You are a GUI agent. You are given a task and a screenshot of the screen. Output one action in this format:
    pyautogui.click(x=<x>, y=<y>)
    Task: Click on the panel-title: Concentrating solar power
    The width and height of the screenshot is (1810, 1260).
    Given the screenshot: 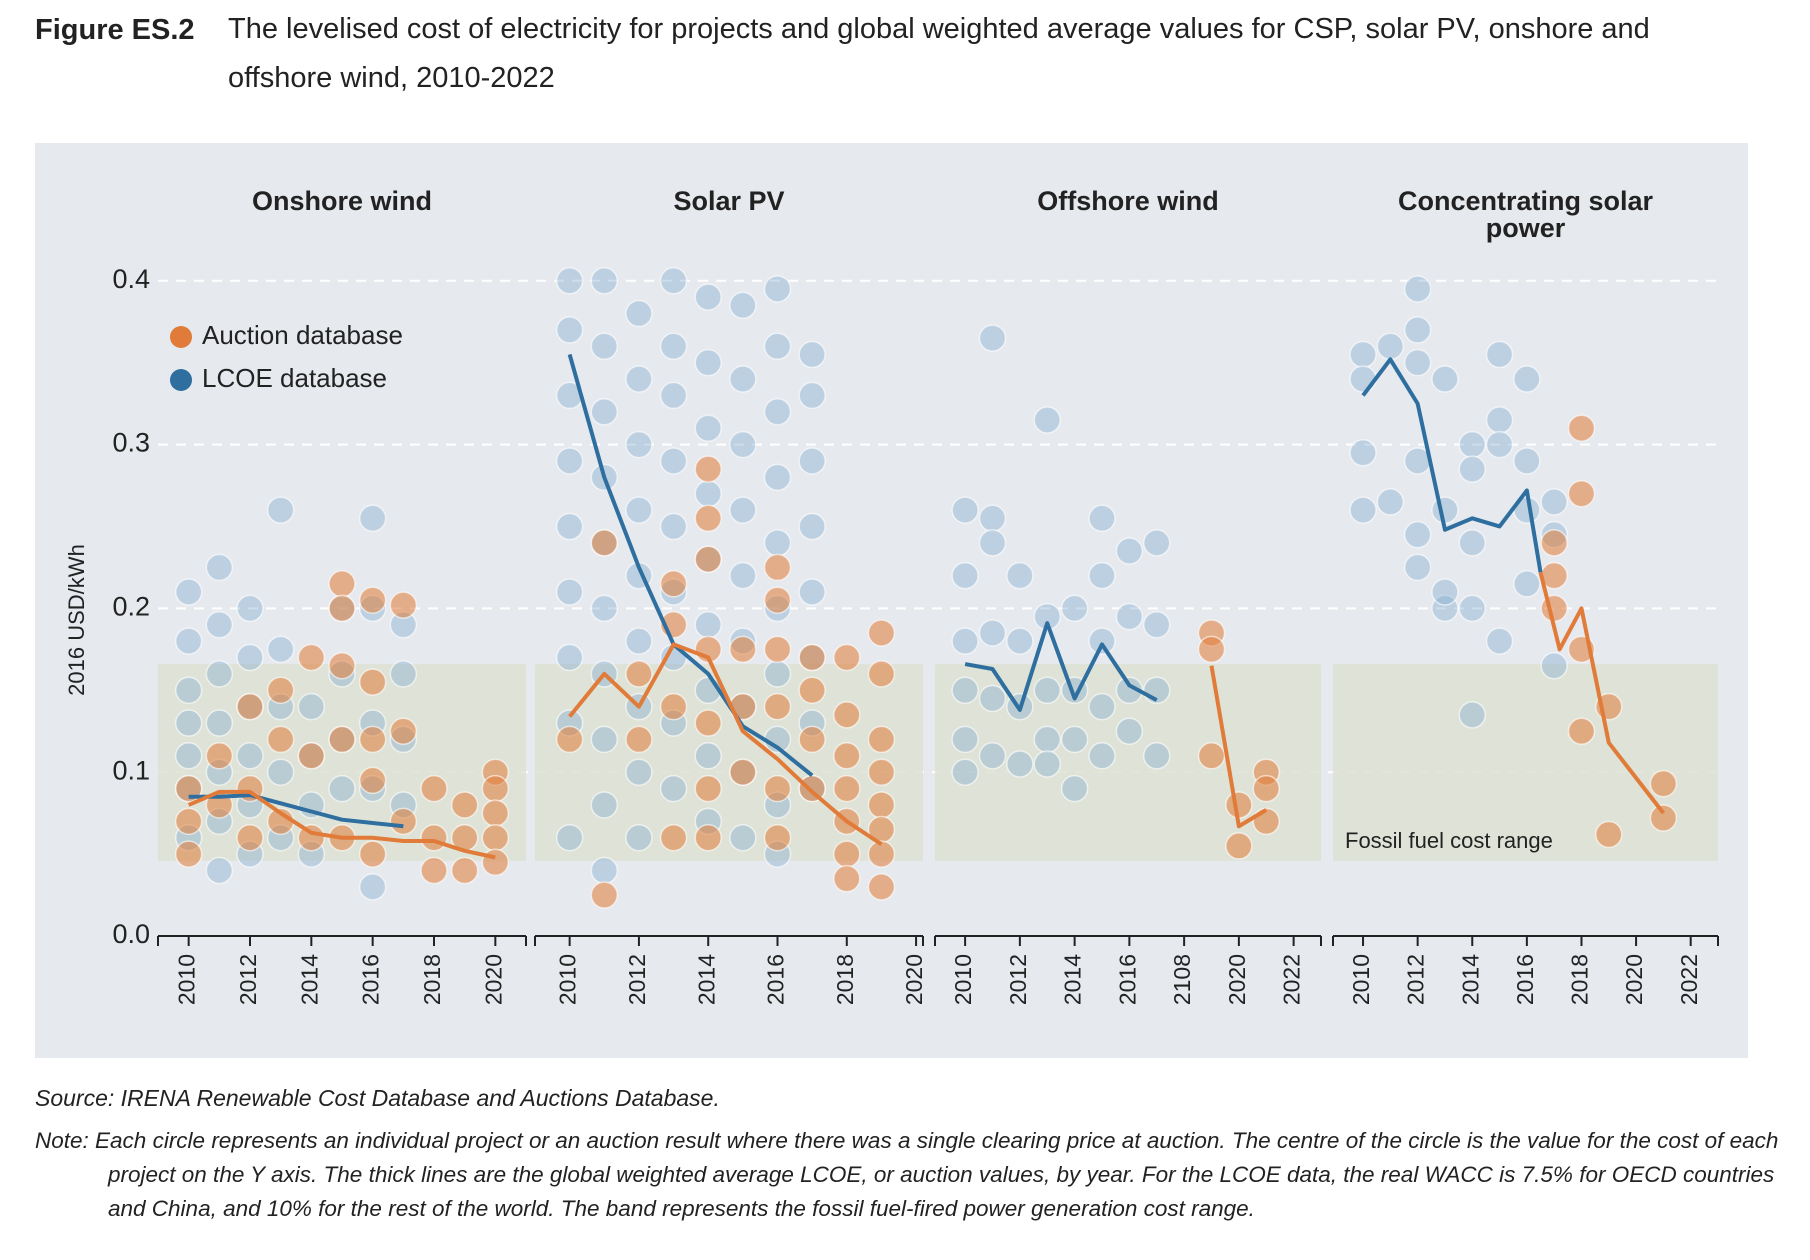 What is the action you would take?
    pyautogui.click(x=1525, y=214)
    